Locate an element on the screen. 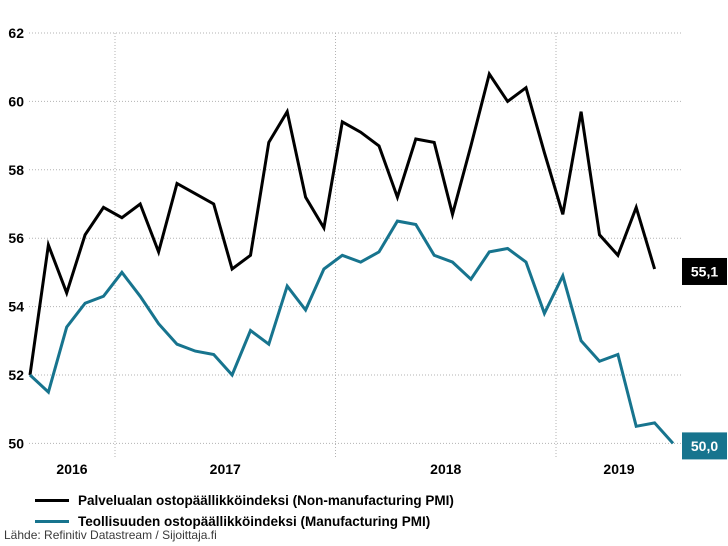 Image resolution: width=728 pixels, height=546 pixels. y-axis-tick-label: 62 is located at coordinates (16, 33).